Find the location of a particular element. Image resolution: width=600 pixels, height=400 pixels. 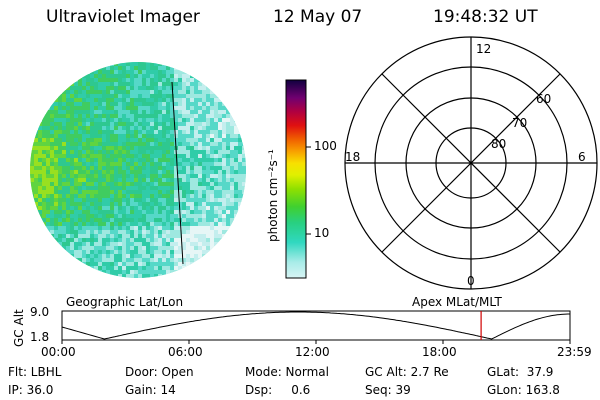

lat-label-70: 70 is located at coordinates (520, 123).